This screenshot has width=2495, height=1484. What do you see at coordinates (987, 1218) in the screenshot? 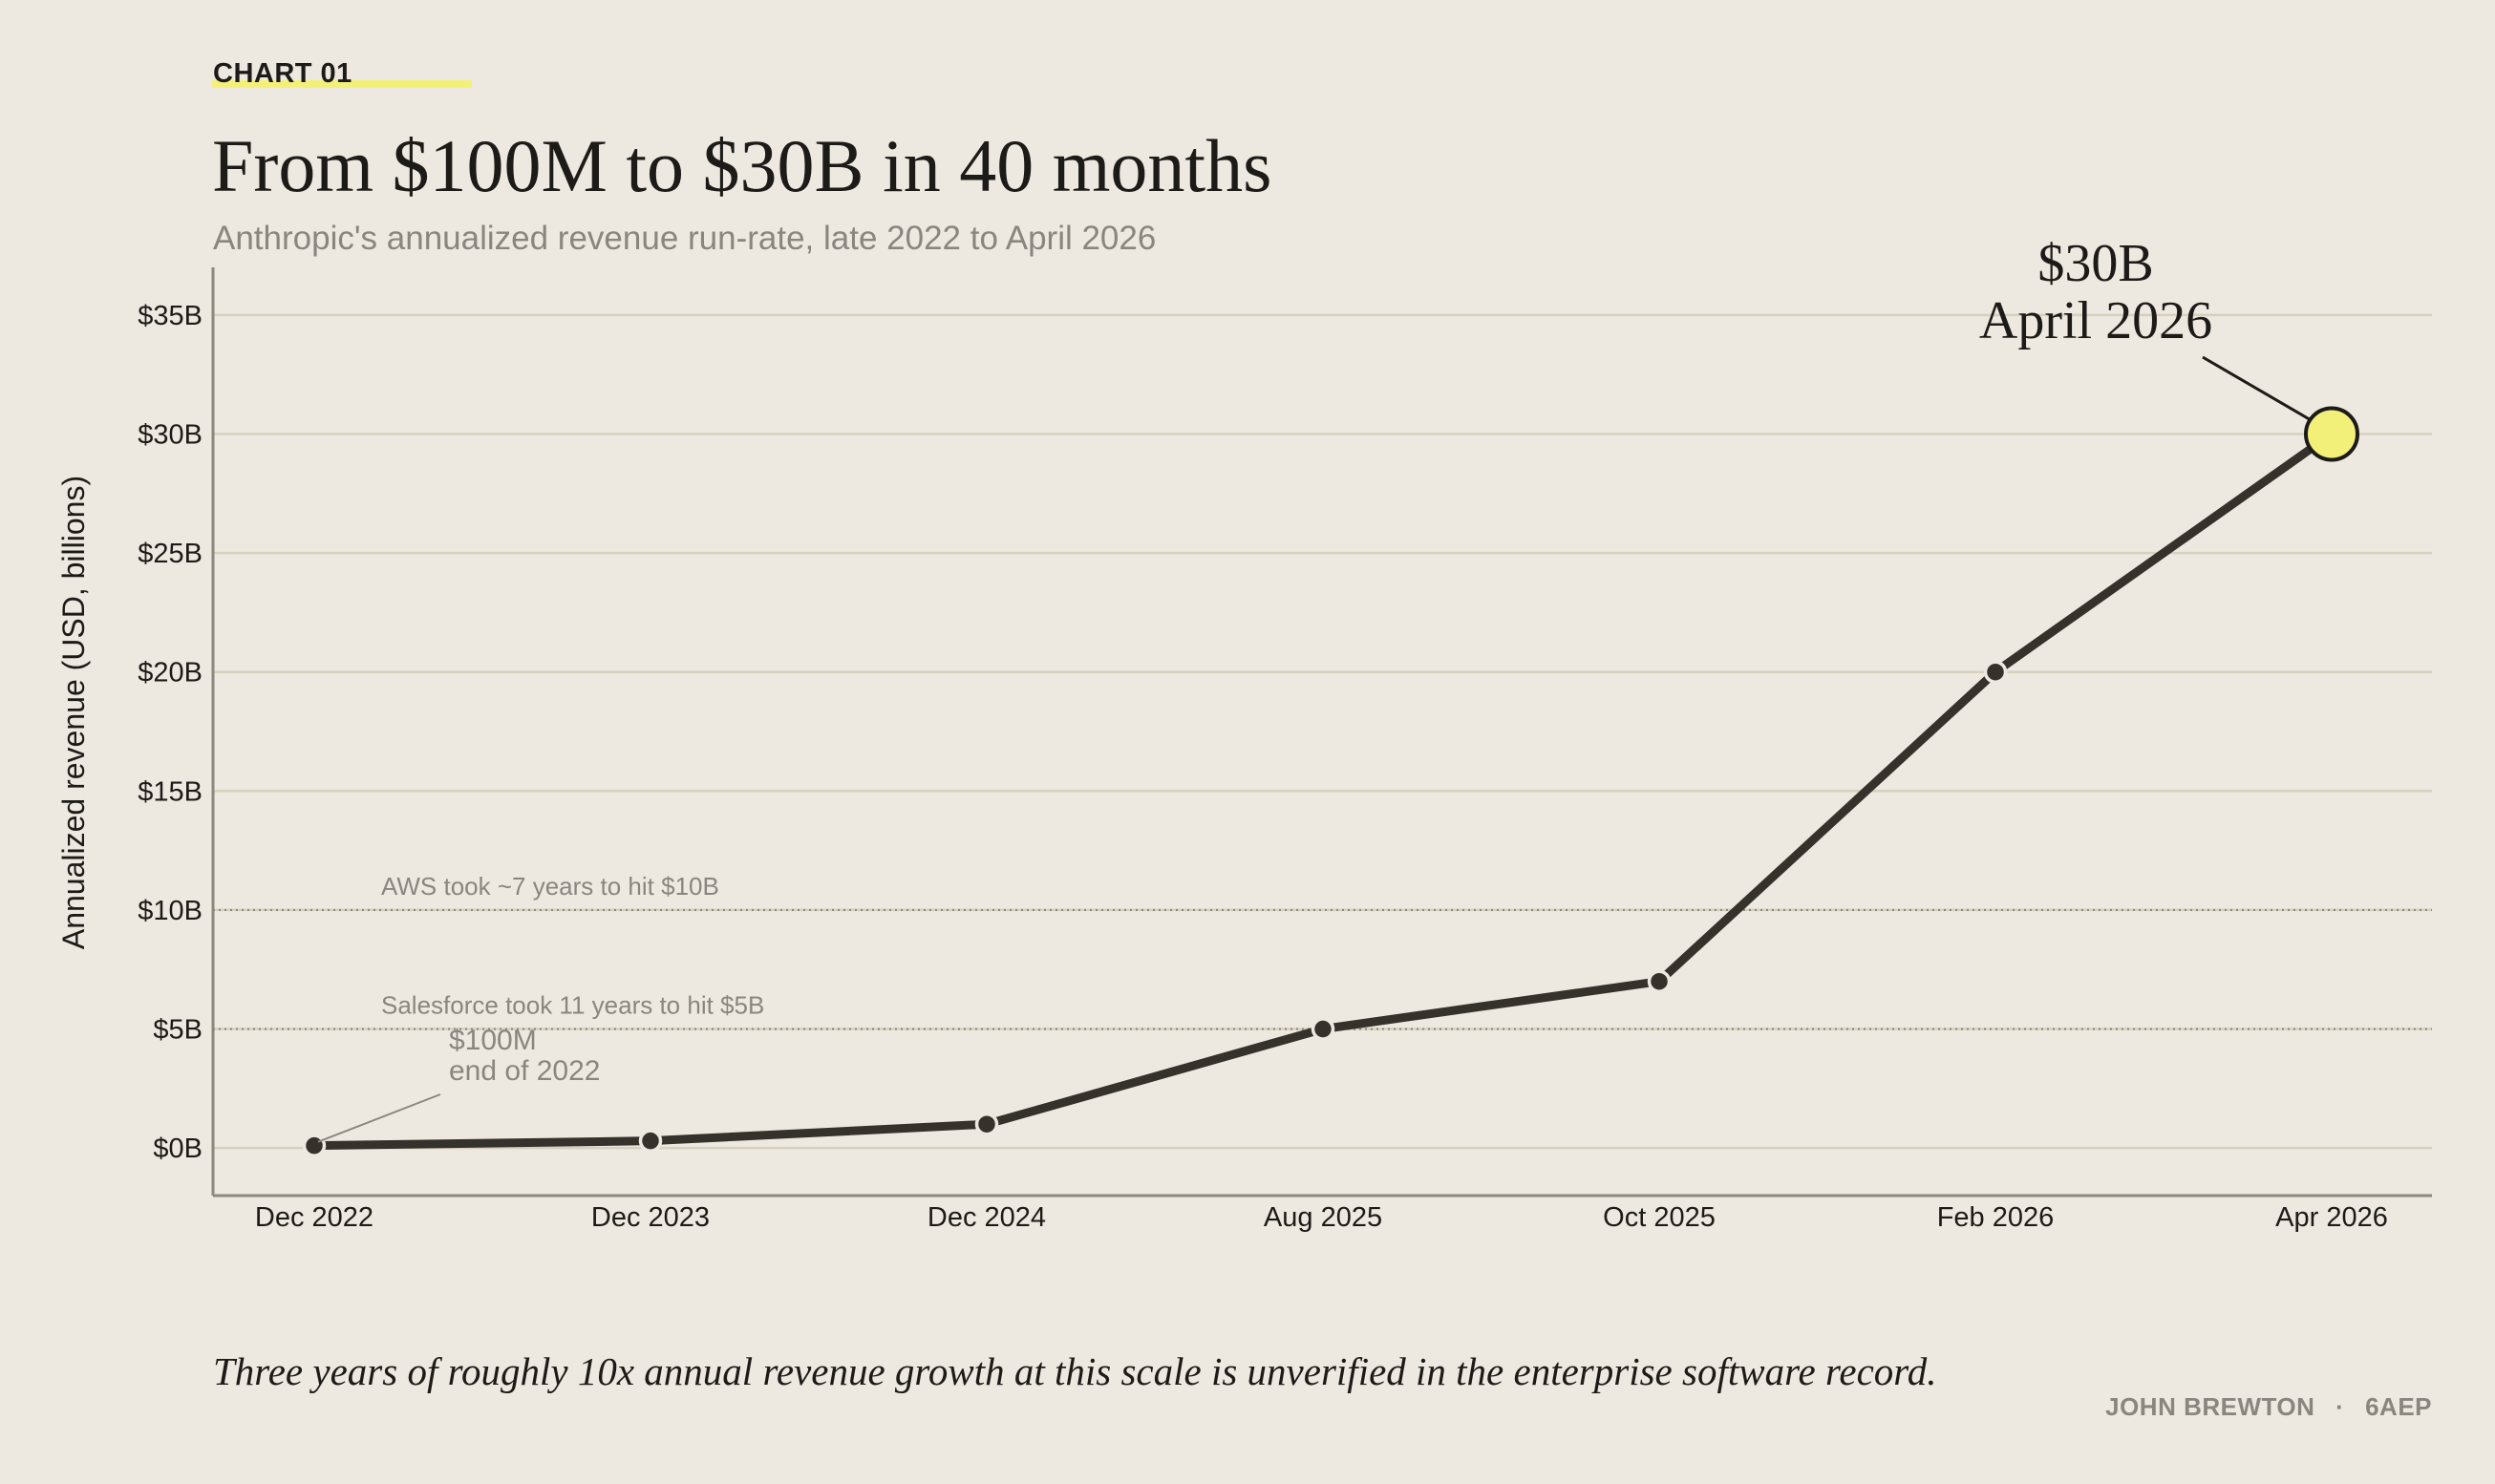
I see `x-tick-label: Dec 2024` at bounding box center [987, 1218].